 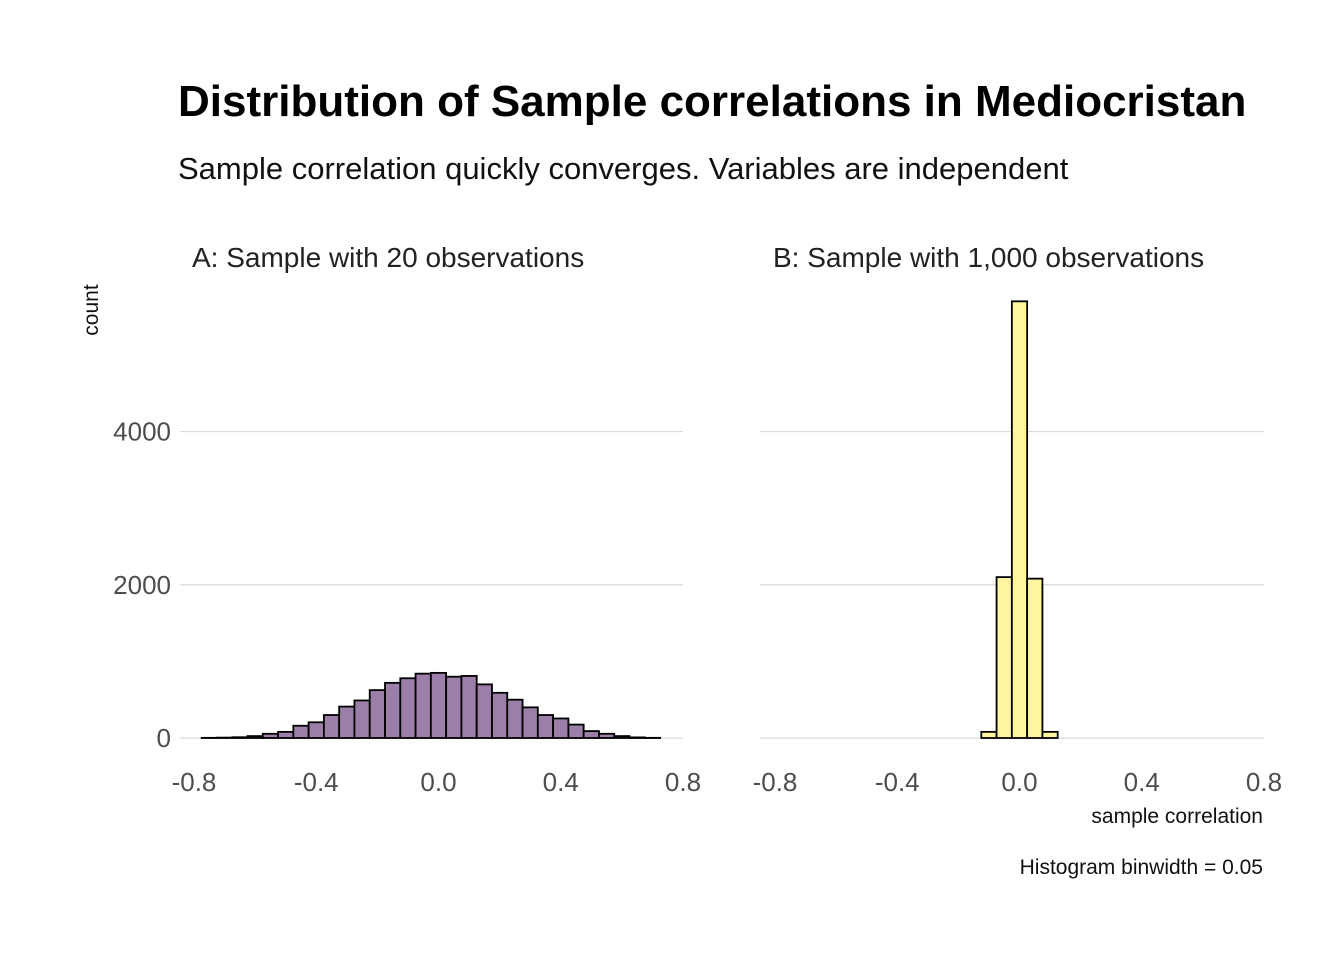 I want to click on y-axis-label: count, so click(x=91, y=310).